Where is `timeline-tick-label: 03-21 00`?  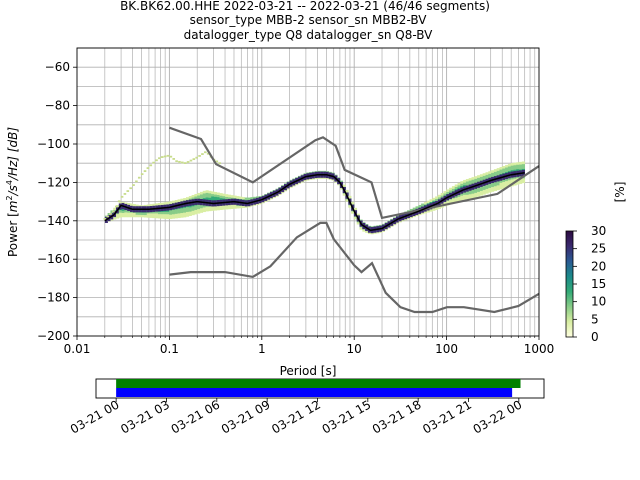 timeline-tick-label: 03-21 00 is located at coordinates (95, 416).